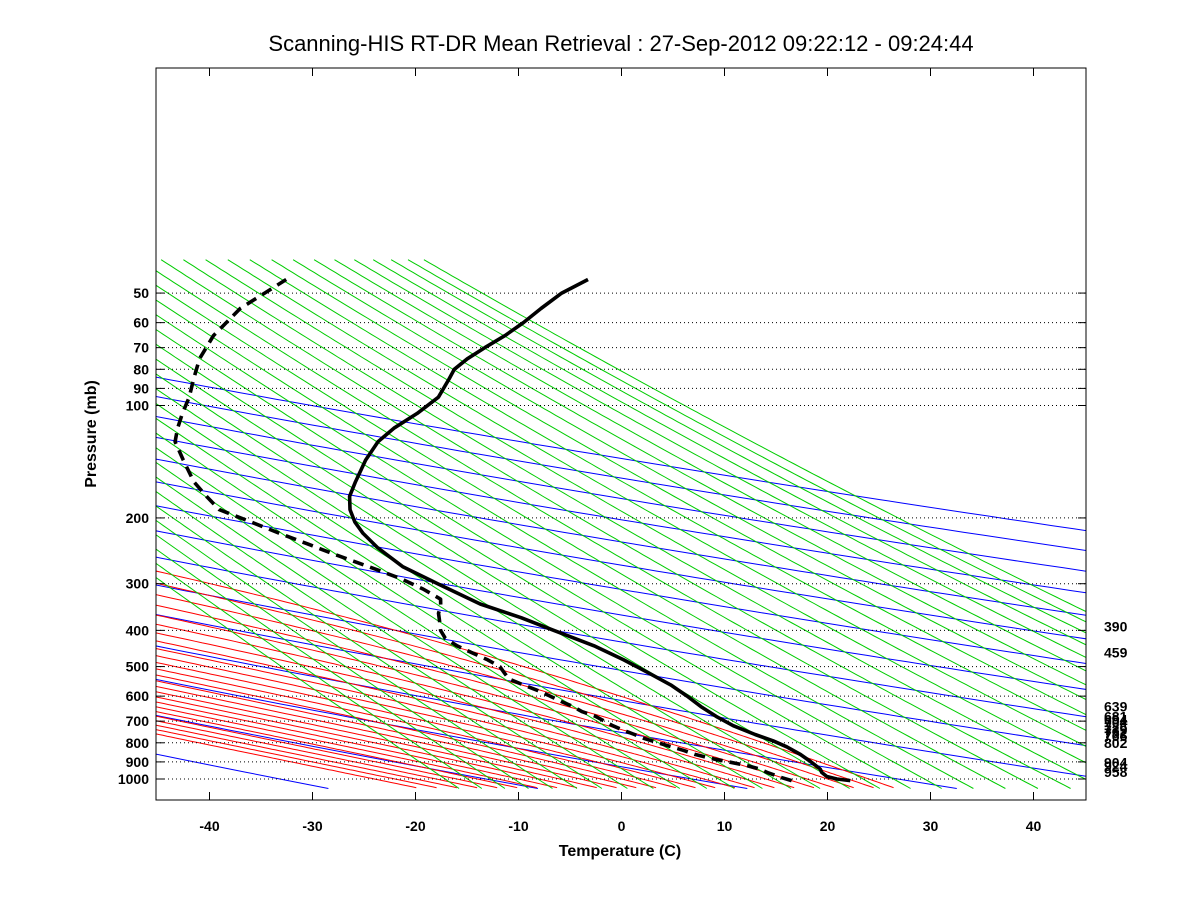  Describe the element at coordinates (620, 851) in the screenshot. I see `x-axis-label: Temperature (C)` at that location.